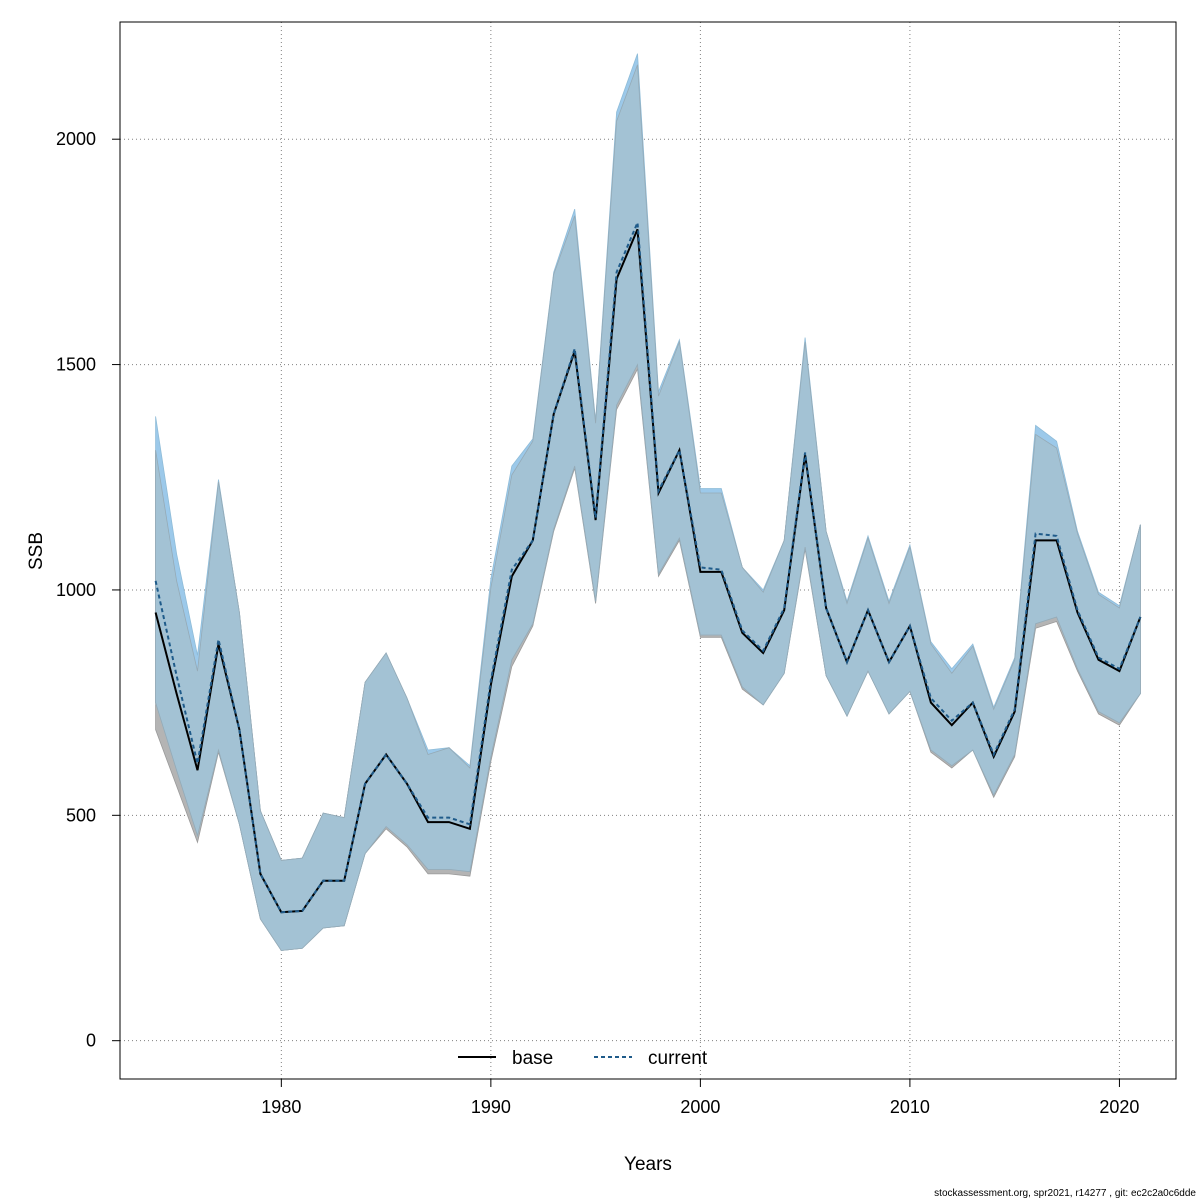  I want to click on y-axis-title: SSB, so click(36, 551).